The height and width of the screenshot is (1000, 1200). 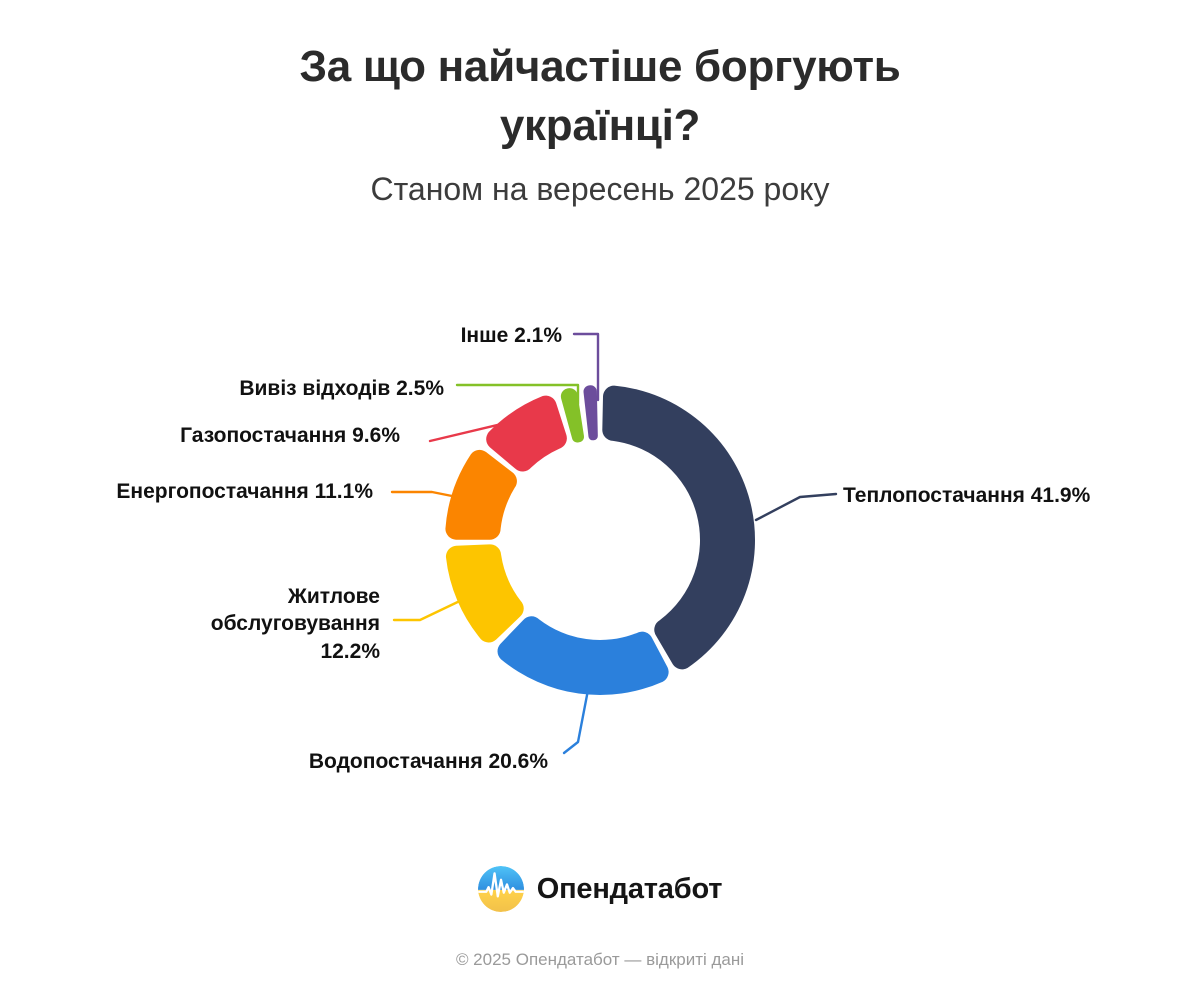 I want to click on slice-label: Інше 2.1%, so click(x=511, y=335).